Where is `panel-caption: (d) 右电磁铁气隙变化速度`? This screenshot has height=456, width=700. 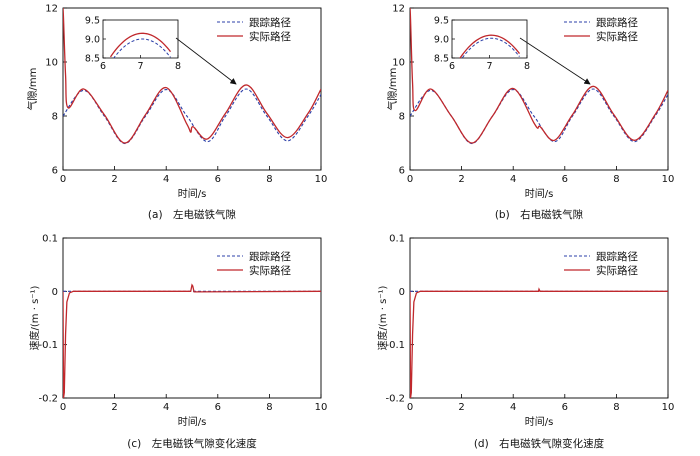
panel-caption: (d) 右电磁铁气隙变化速度 is located at coordinates (539, 443).